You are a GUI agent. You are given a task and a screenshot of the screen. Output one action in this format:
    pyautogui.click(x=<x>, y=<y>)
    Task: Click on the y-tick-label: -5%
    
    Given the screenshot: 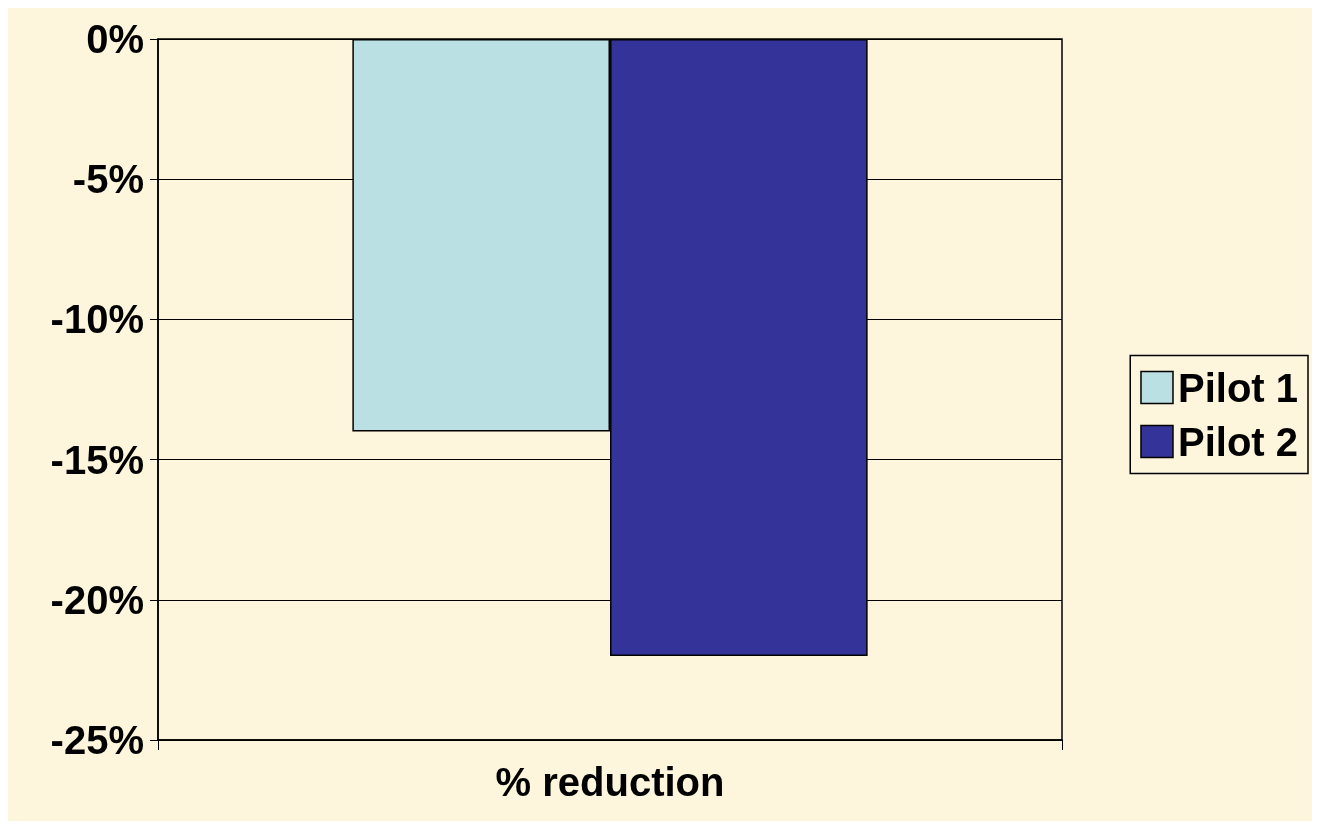 What is the action you would take?
    pyautogui.click(x=108, y=179)
    